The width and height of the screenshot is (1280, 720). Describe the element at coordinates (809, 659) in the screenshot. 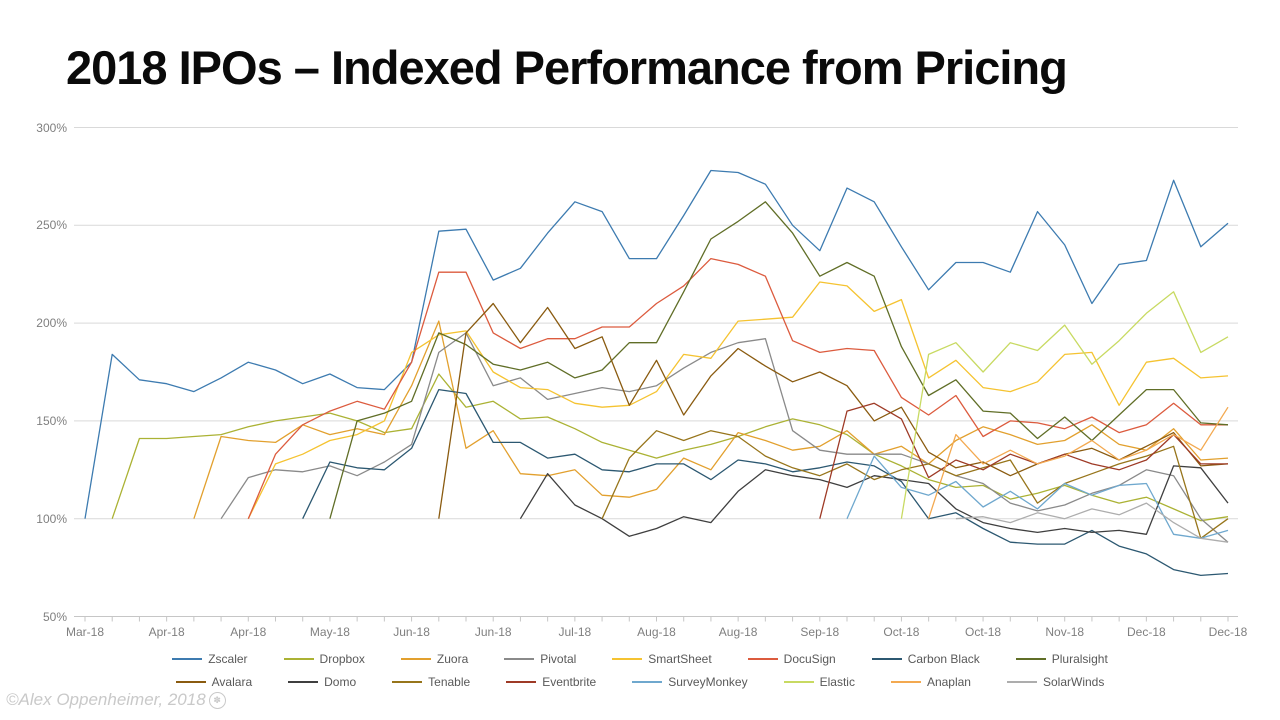

I see `legend-label: DocuSign` at that location.